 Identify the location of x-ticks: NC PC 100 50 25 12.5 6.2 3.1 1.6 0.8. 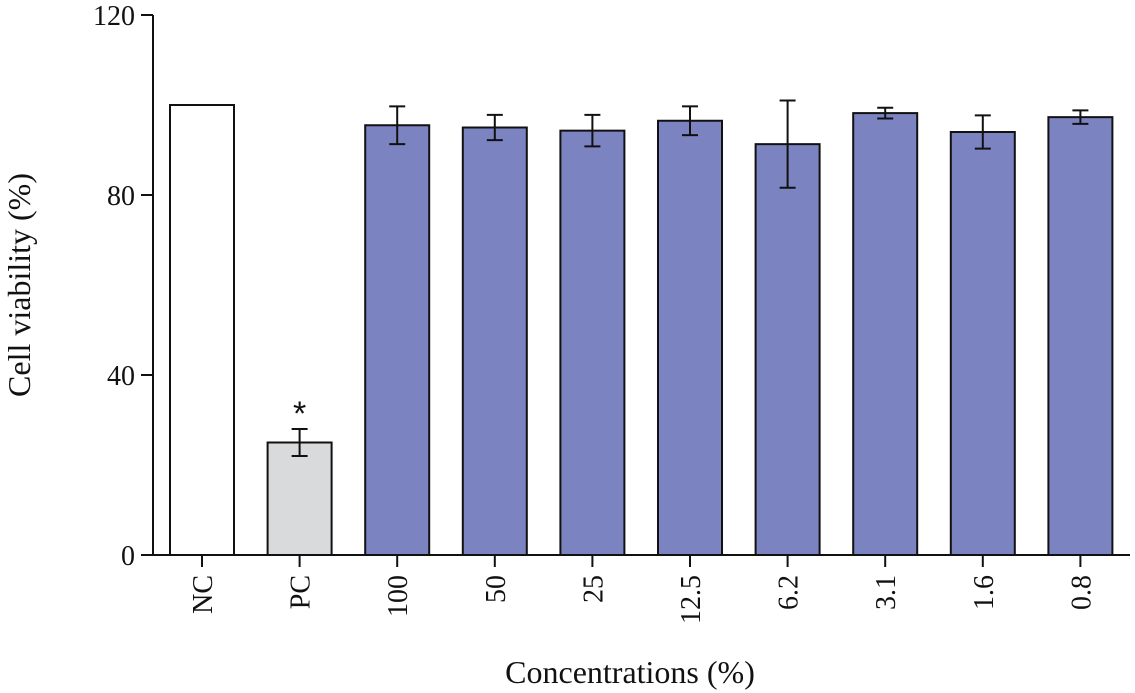
(642, 589).